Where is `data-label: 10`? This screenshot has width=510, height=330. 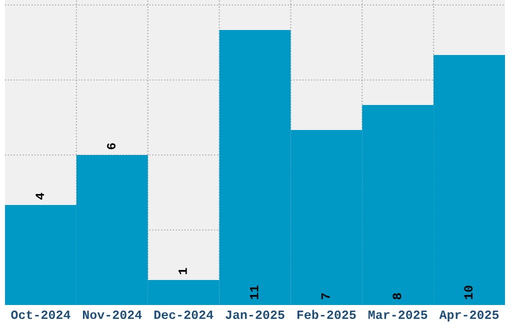
data-label: 10 is located at coordinates (468, 293).